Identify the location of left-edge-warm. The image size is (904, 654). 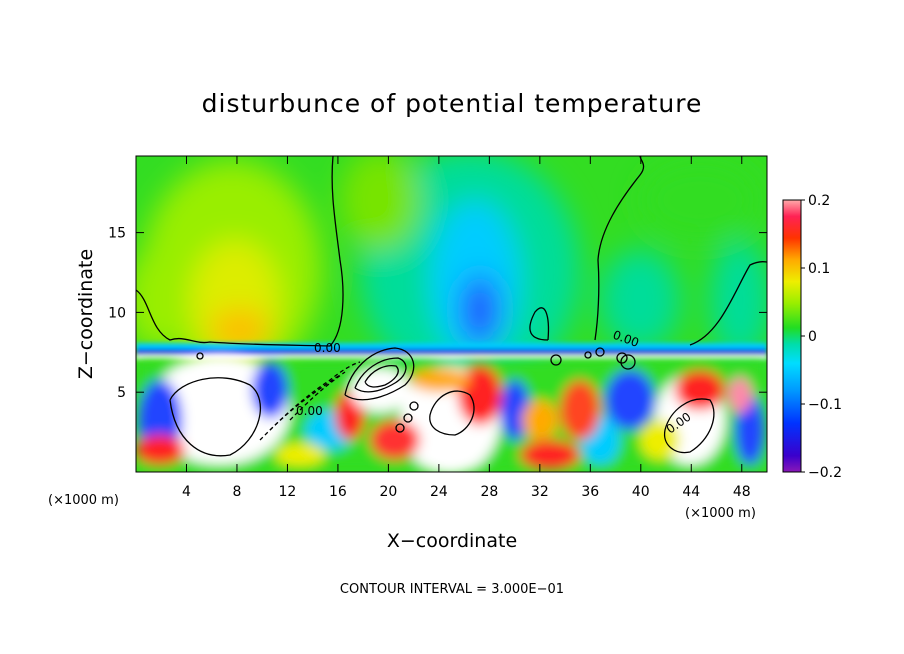
(155, 300).